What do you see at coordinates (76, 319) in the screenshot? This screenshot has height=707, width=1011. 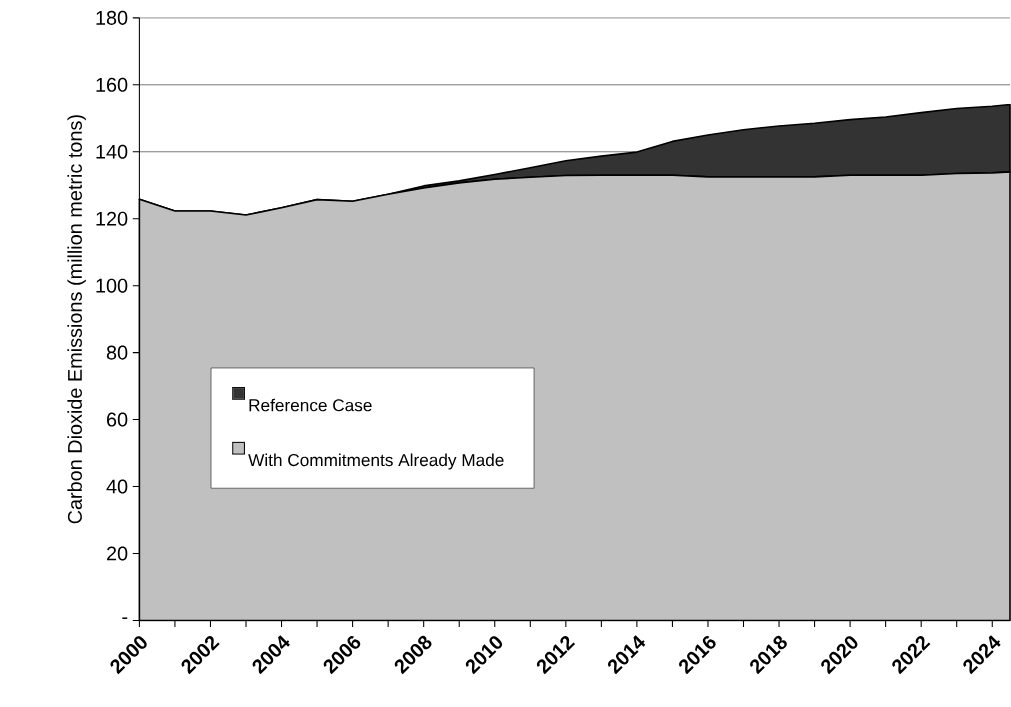 I see `y-axis-title: Carbon Dioxide Emissions (million metric tons)` at bounding box center [76, 319].